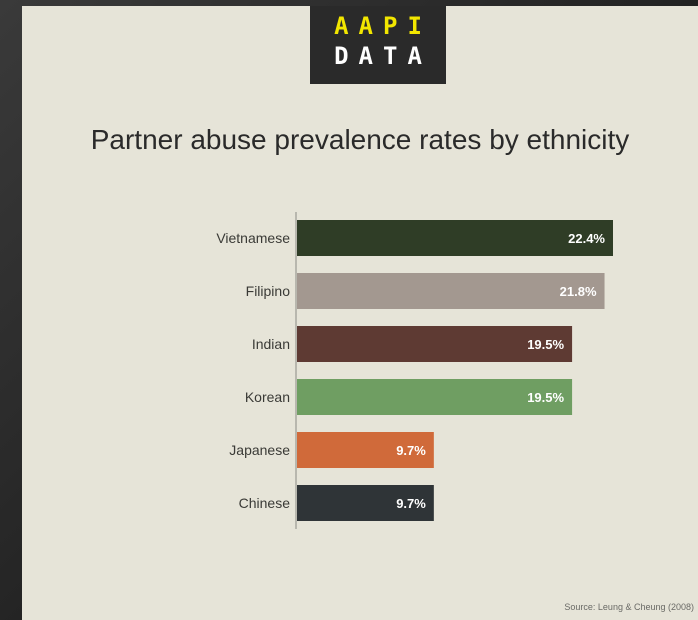  I want to click on category-label: Japanese, so click(259, 450).